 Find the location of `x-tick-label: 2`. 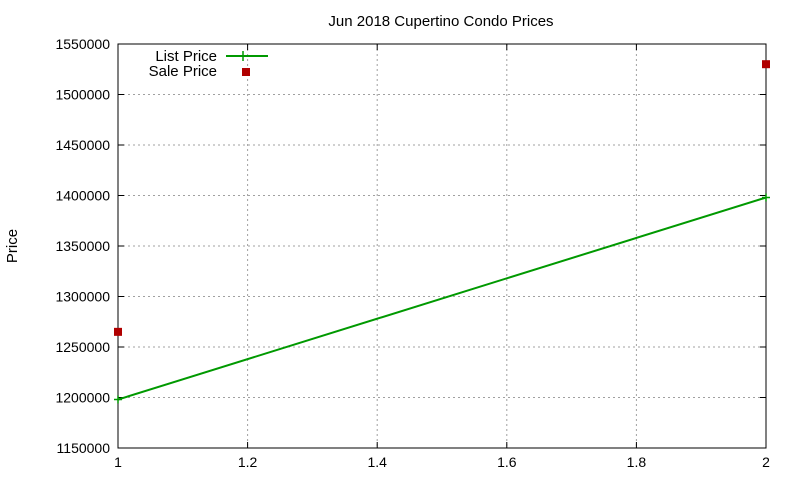

x-tick-label: 2 is located at coordinates (766, 462).